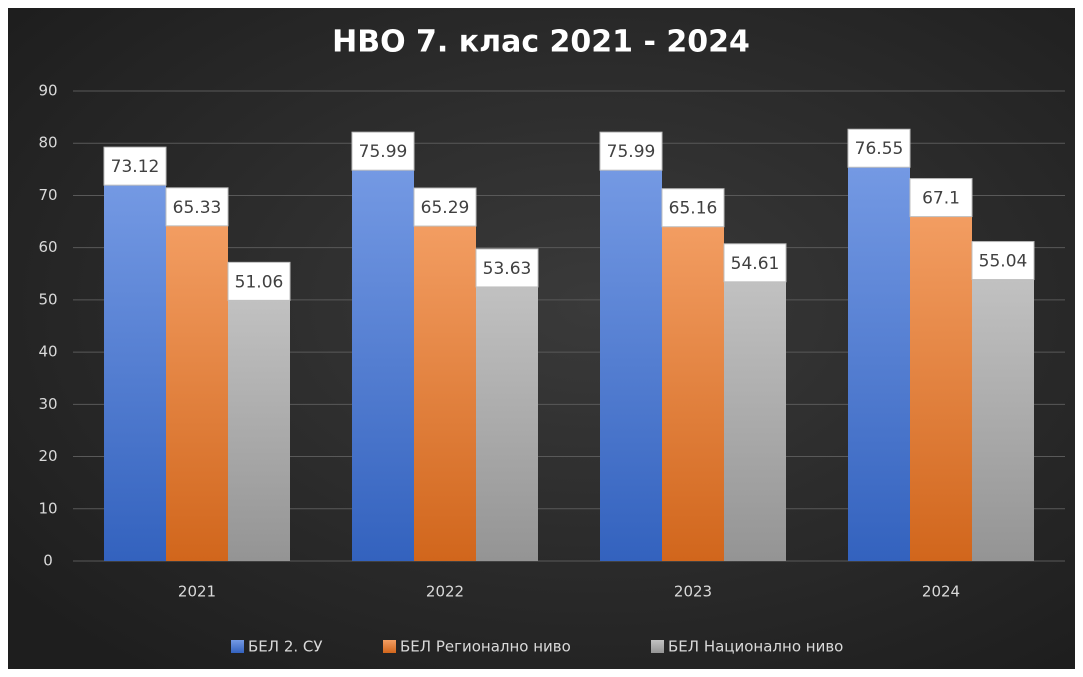 This screenshot has width=1083, height=677. Describe the element at coordinates (541, 42) in the screenshot. I see `chart-title: НВО 7. клас 2021 - 2024` at that location.